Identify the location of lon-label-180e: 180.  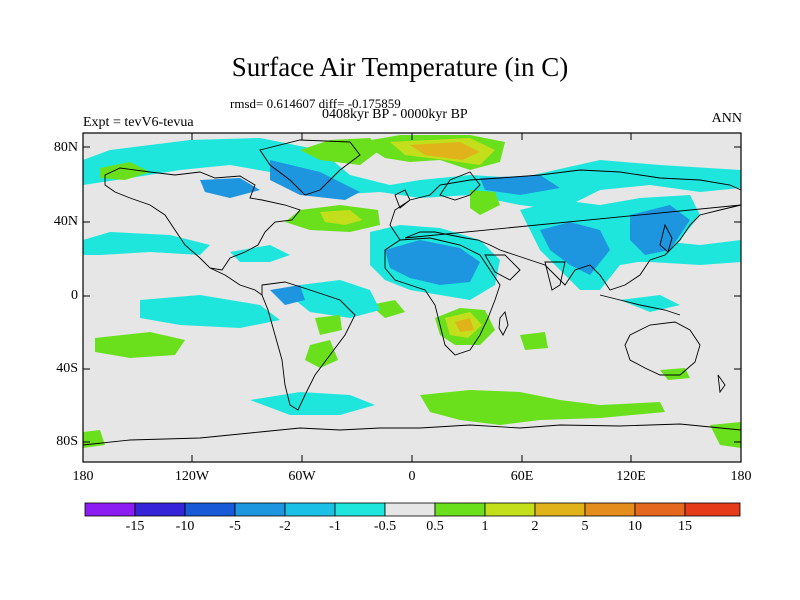
(741, 476).